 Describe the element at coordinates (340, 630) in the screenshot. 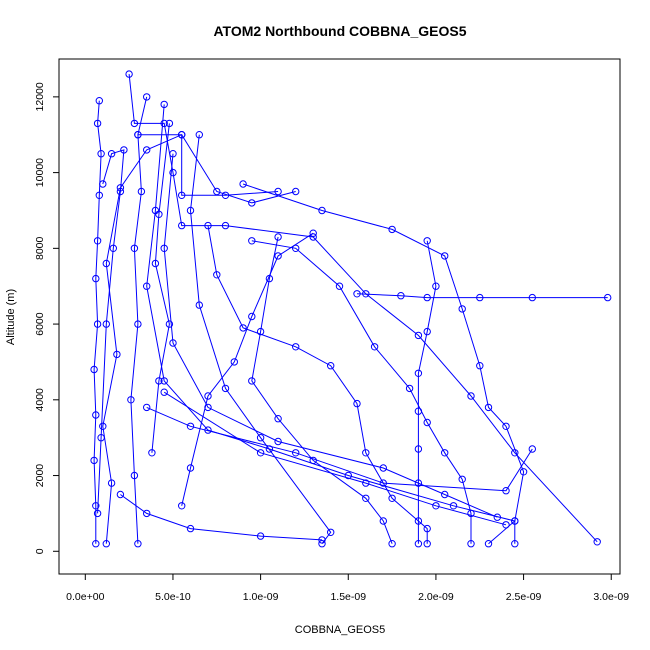

I see `x-axis-label: COBBNA_GEOS5` at that location.